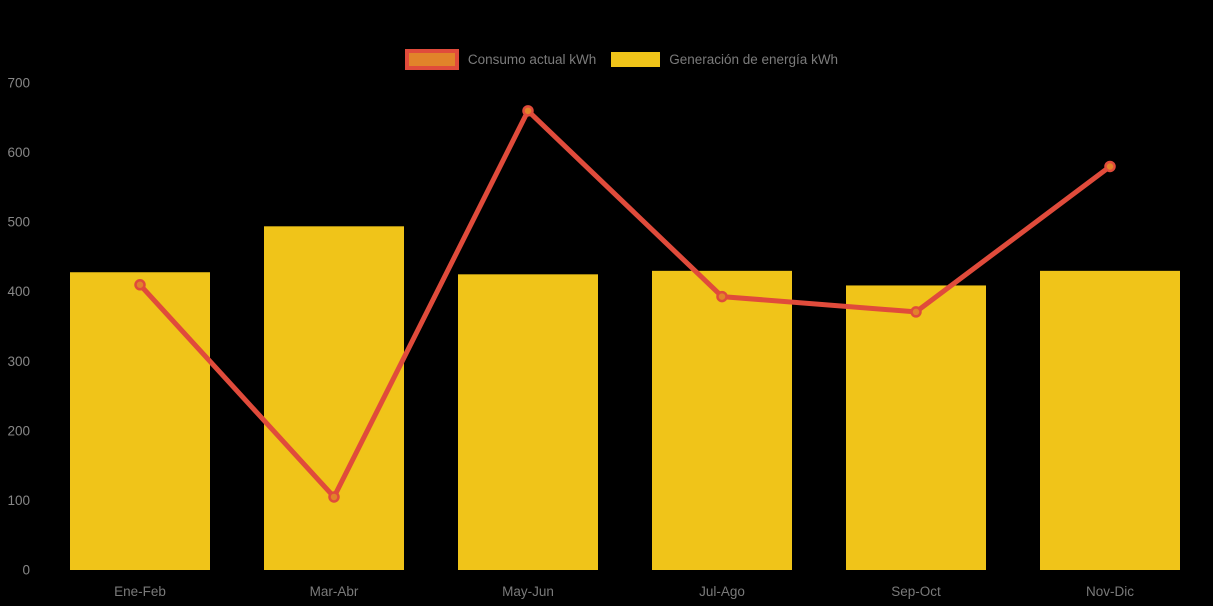  What do you see at coordinates (722, 296) in the screenshot?
I see `point-Jul-Ago` at bounding box center [722, 296].